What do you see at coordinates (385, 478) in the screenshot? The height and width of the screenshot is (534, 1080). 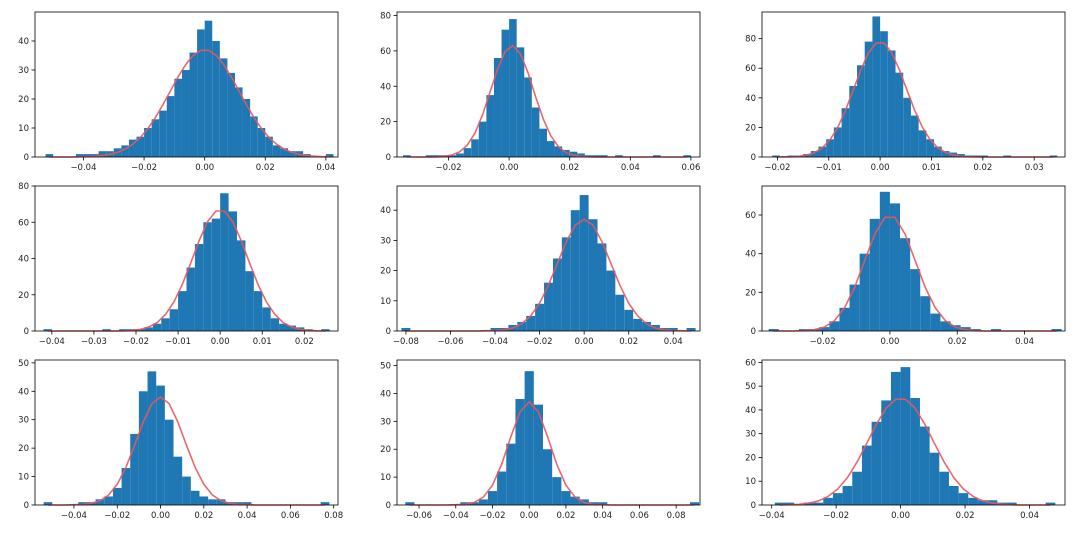 I see `y-tick-label: 10` at bounding box center [385, 478].